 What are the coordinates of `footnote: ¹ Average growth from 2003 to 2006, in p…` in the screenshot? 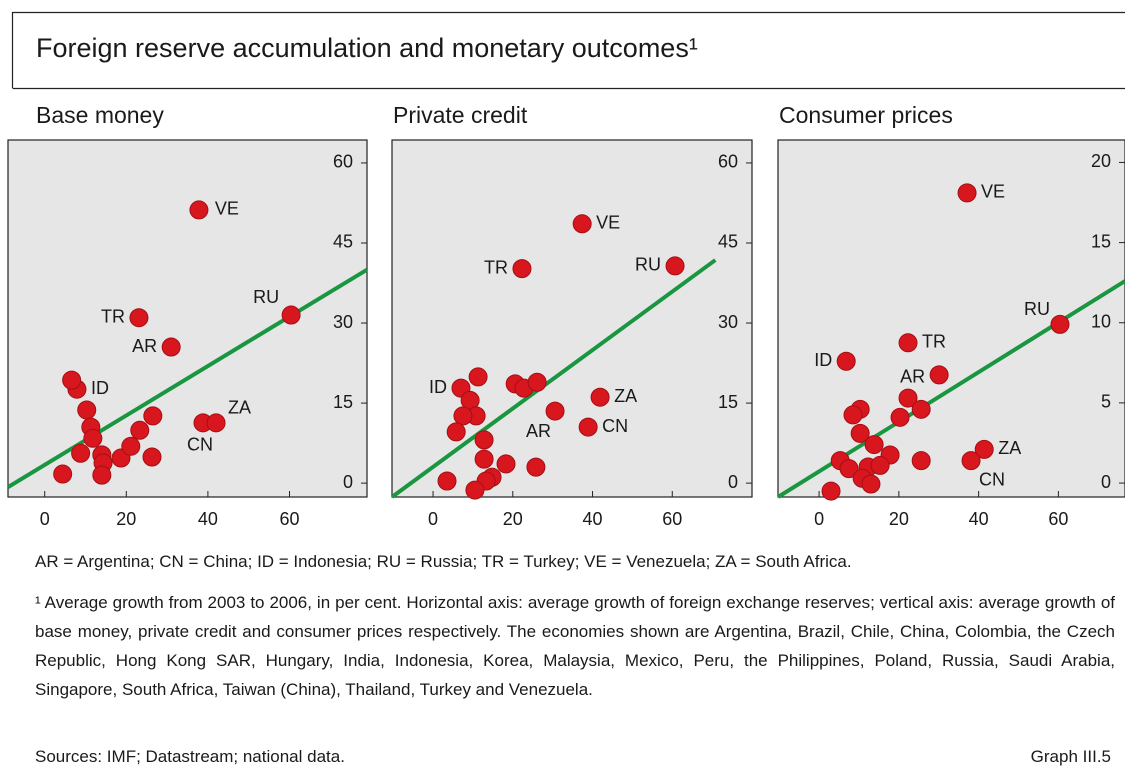 It's located at (575, 646).